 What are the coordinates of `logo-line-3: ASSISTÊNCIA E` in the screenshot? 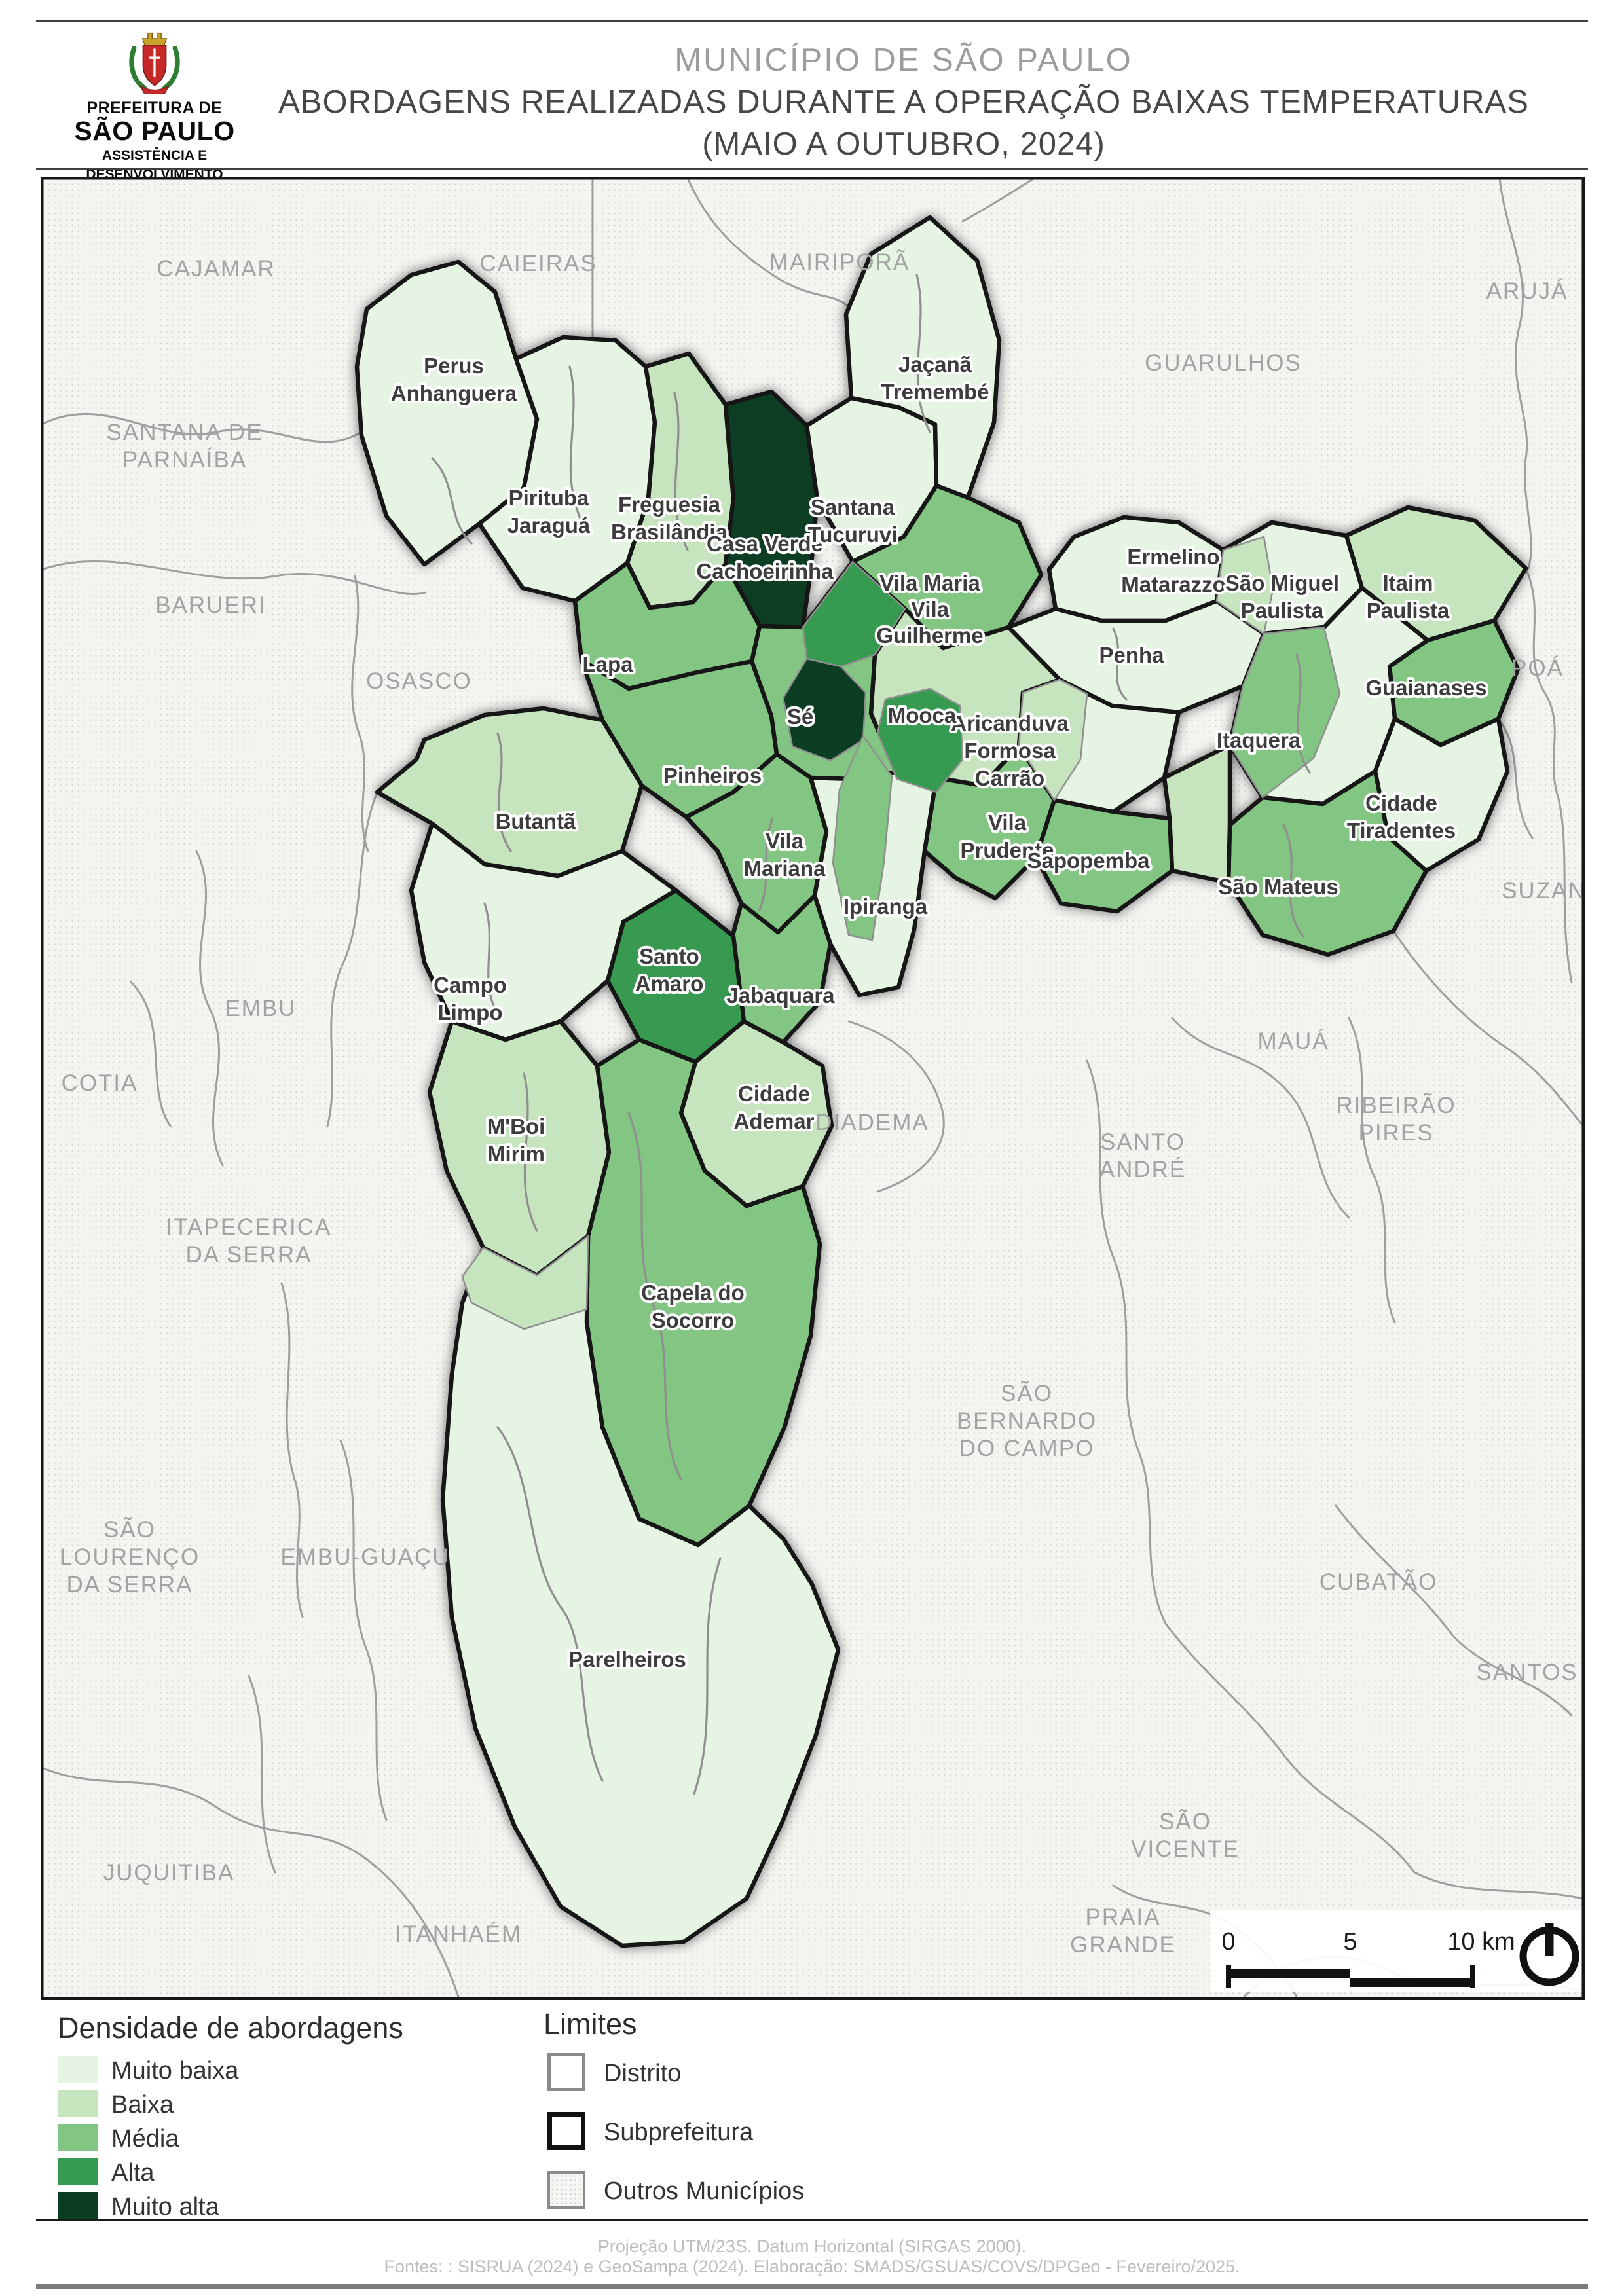 It's located at (154, 155).